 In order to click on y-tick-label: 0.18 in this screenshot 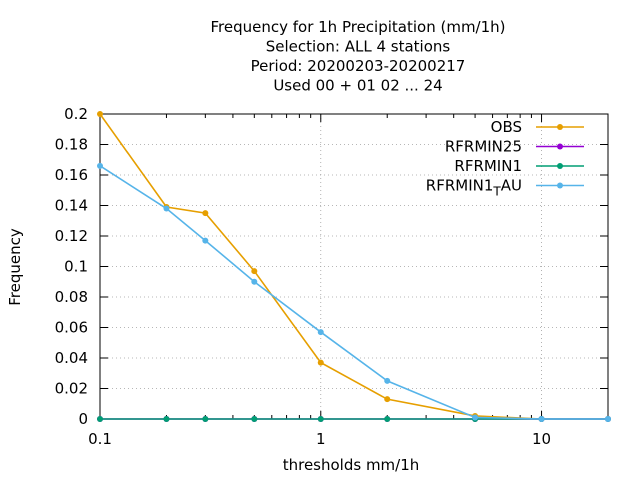, I will do `click(71, 145)`.